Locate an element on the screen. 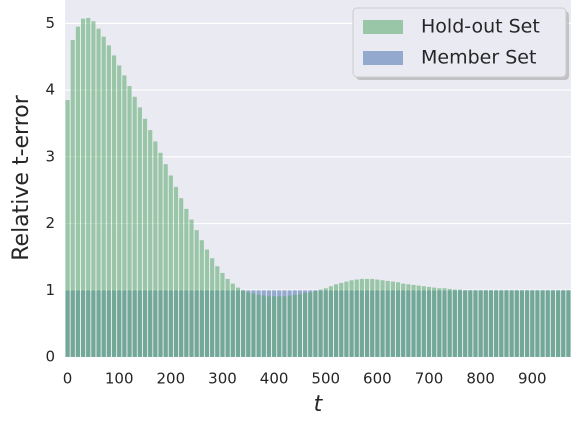 The height and width of the screenshot is (423, 571). x-tick-label: 600 is located at coordinates (377, 379).